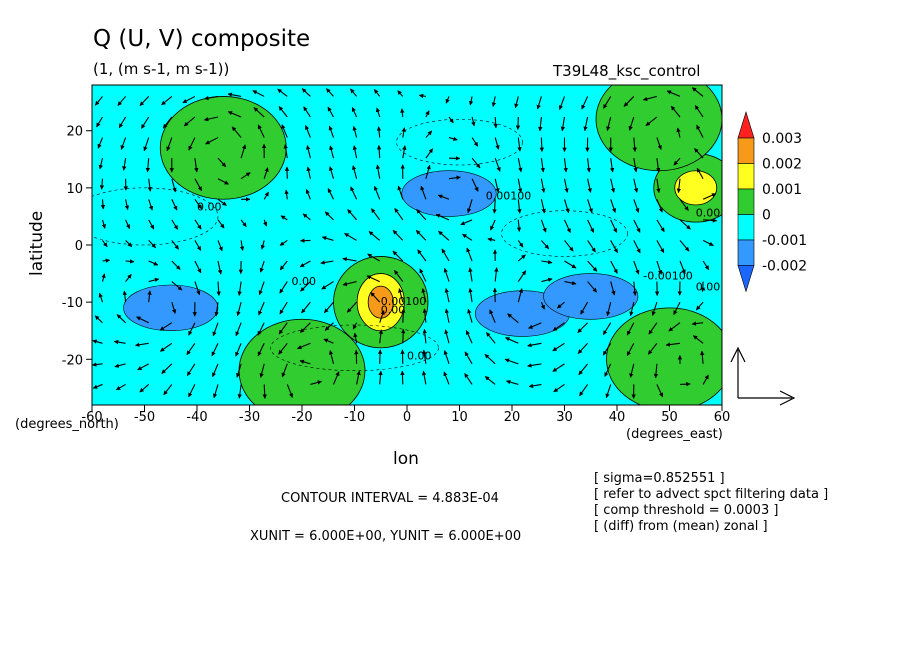 This screenshot has width=904, height=654. Describe the element at coordinates (74, 189) in the screenshot. I see `y-tick-label: 10` at that location.